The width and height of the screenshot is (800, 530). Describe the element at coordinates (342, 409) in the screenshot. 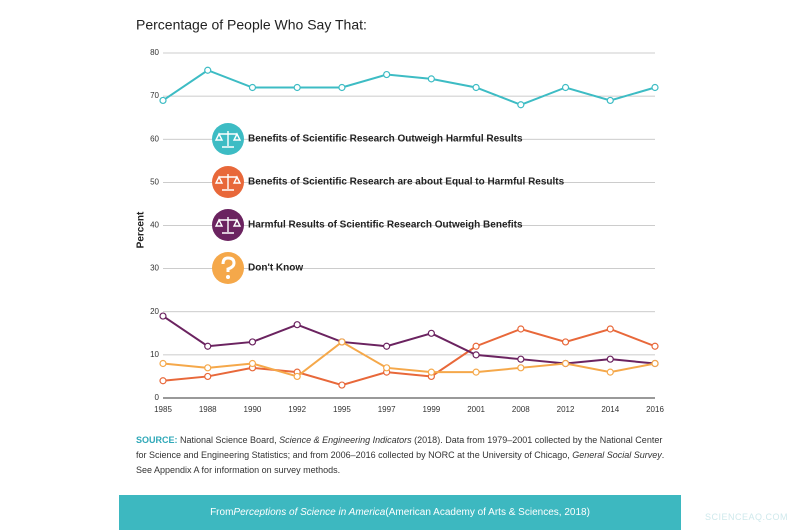

I see `x-tick-label: 1995` at that location.